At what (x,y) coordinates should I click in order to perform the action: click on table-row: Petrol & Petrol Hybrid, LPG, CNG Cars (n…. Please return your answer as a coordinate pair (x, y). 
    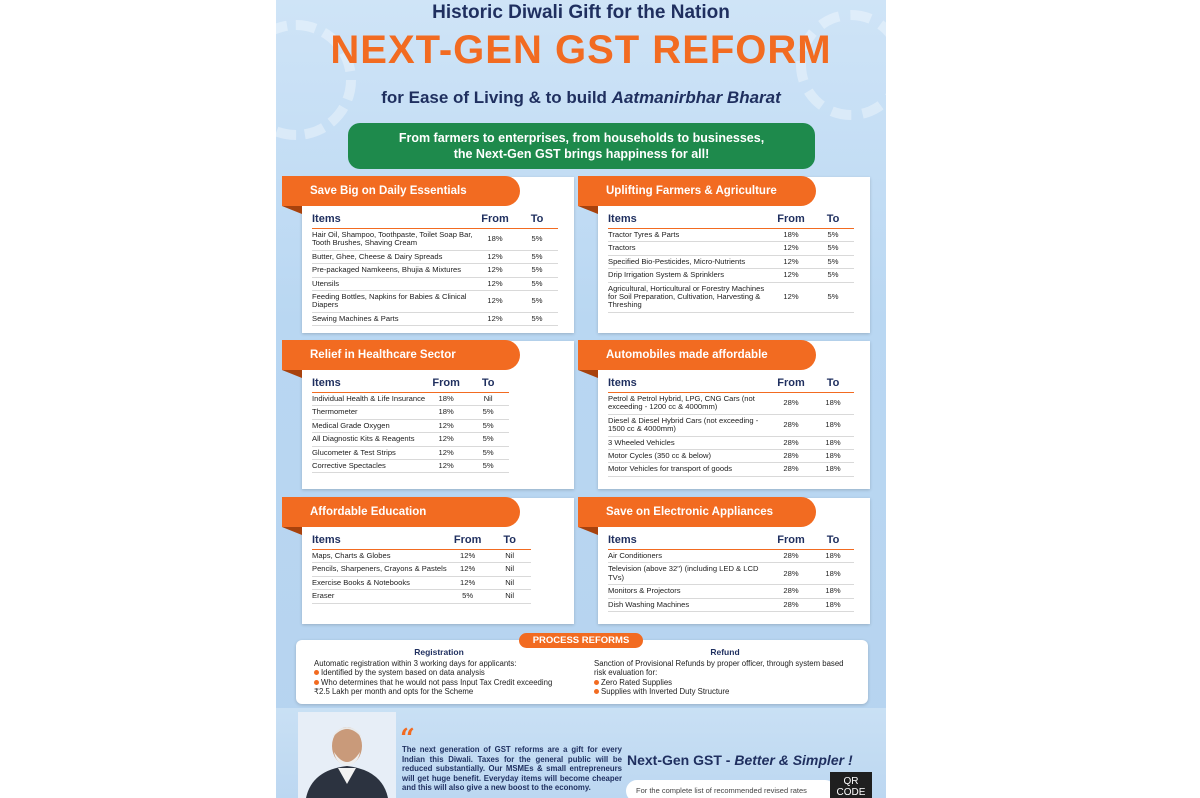
    Looking at the image, I should click on (731, 403).